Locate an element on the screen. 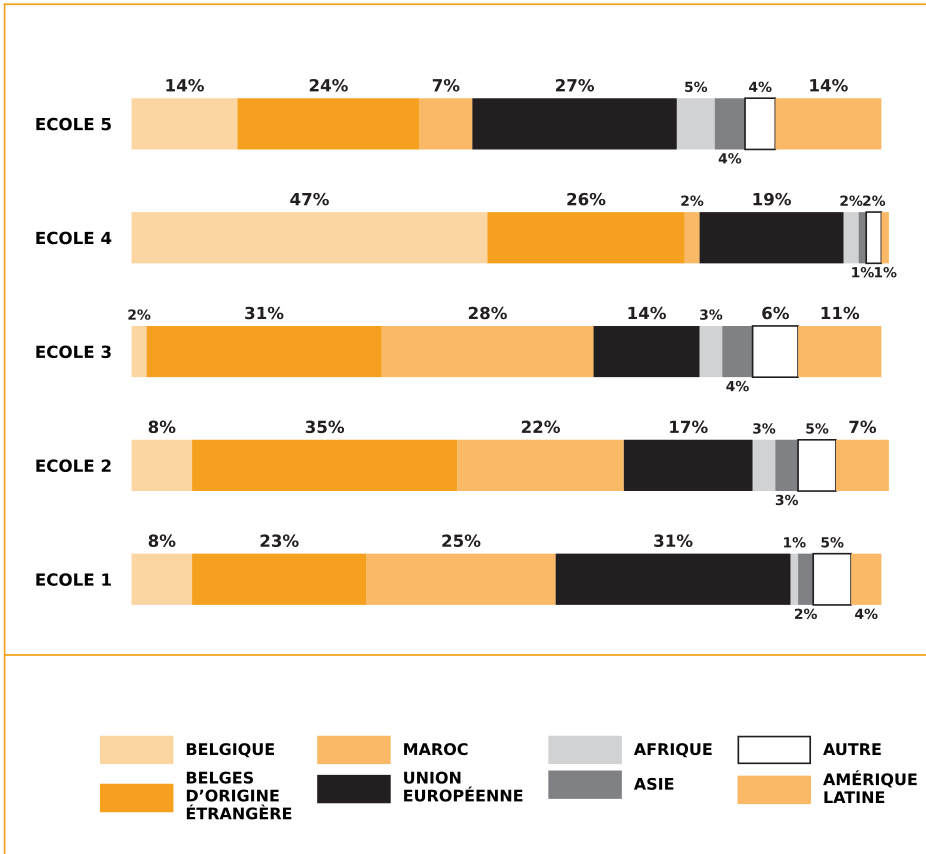  data-label: 47% is located at coordinates (309, 199).